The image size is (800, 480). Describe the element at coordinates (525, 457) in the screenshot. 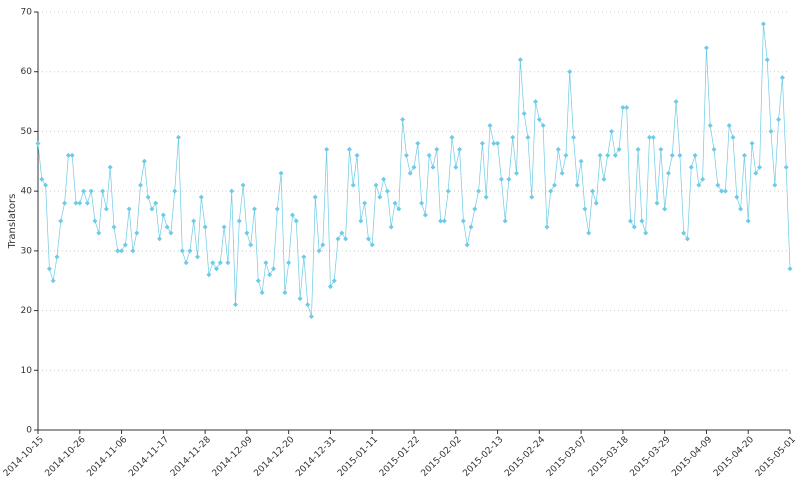

I see `x-tick-label: 2015-02-24` at that location.